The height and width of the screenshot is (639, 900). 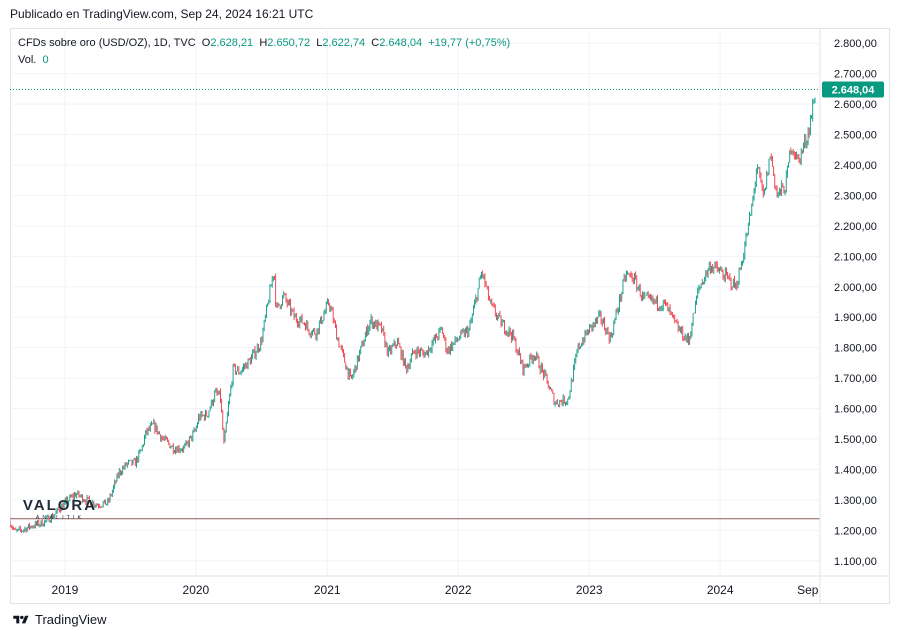 What do you see at coordinates (327, 590) in the screenshot?
I see `x-tick-label: 2021` at bounding box center [327, 590].